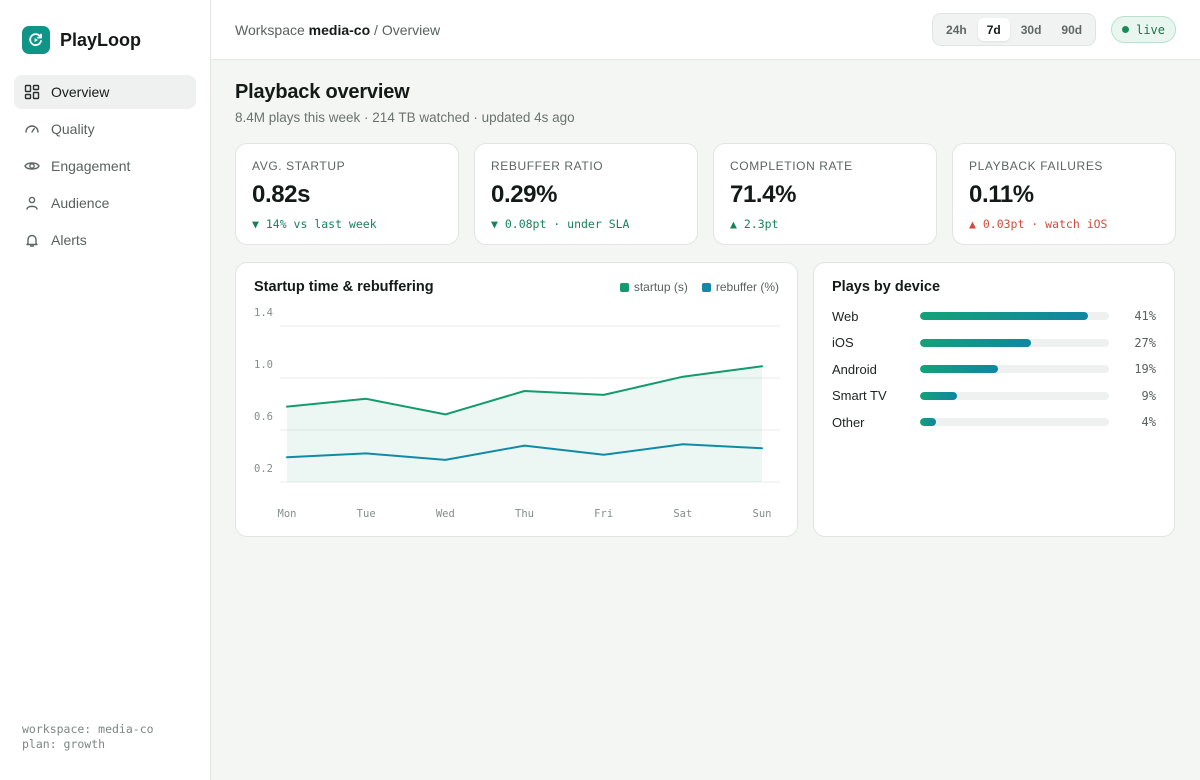  What do you see at coordinates (69, 240) in the screenshot?
I see `sidebar-item-label: Alerts` at bounding box center [69, 240].